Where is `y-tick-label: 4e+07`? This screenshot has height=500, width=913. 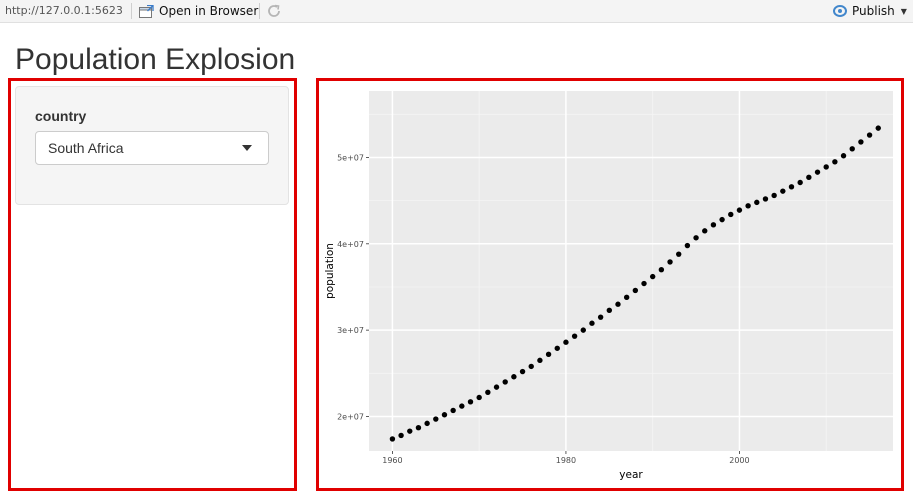 y-tick-label: 4e+07 is located at coordinates (350, 244).